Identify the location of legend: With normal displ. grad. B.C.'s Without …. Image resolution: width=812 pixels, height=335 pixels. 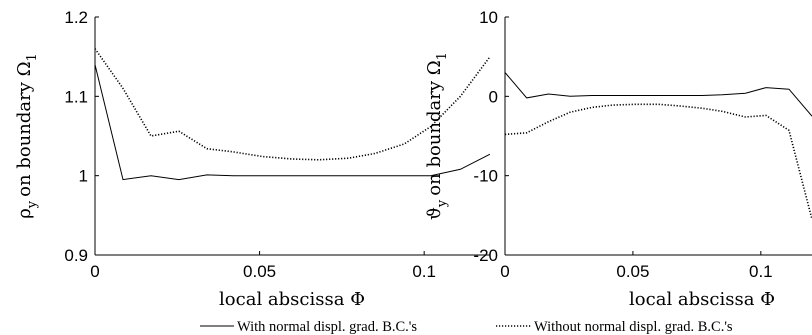
(466, 327).